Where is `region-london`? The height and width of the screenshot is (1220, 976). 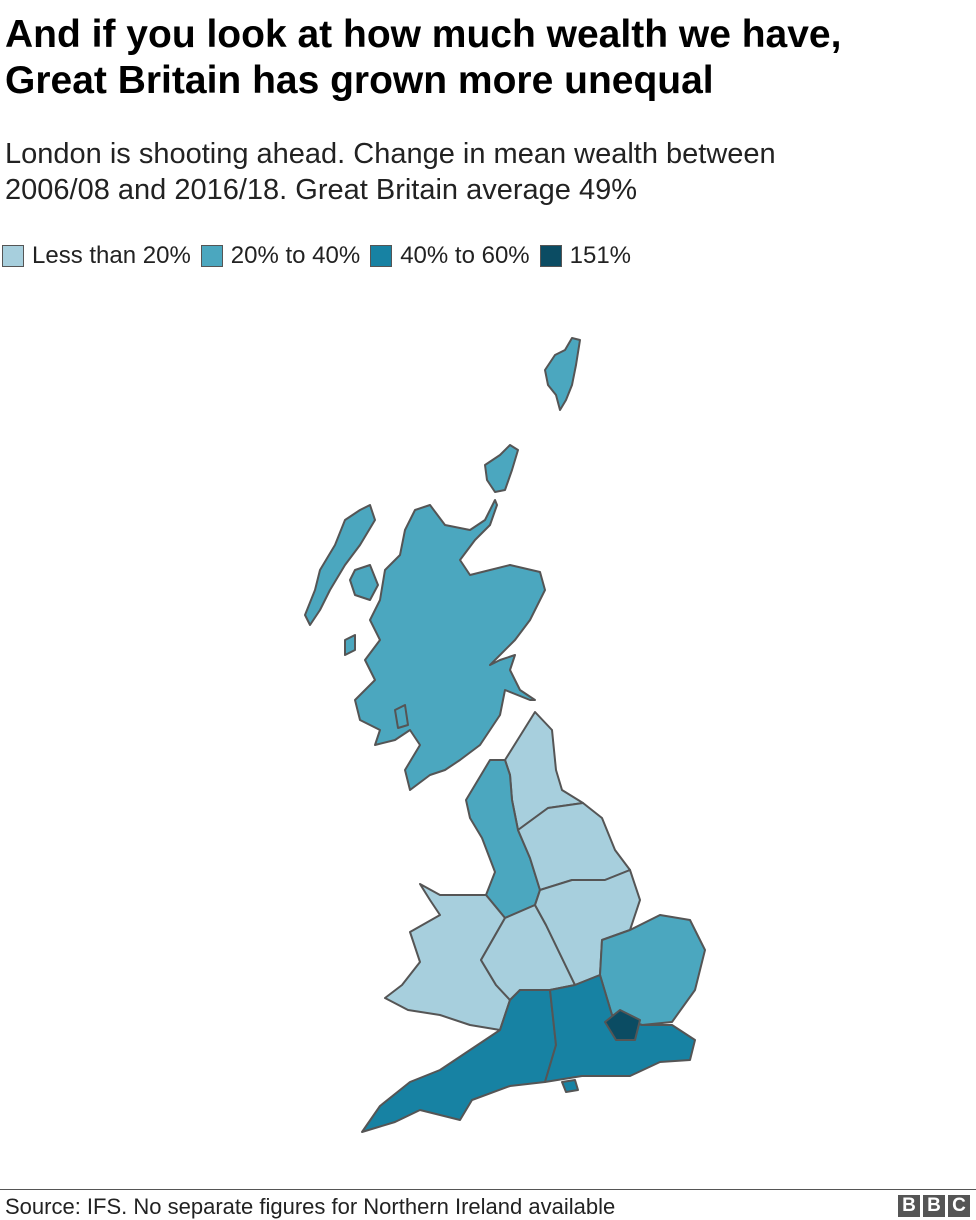
region-london is located at coordinates (622, 1025).